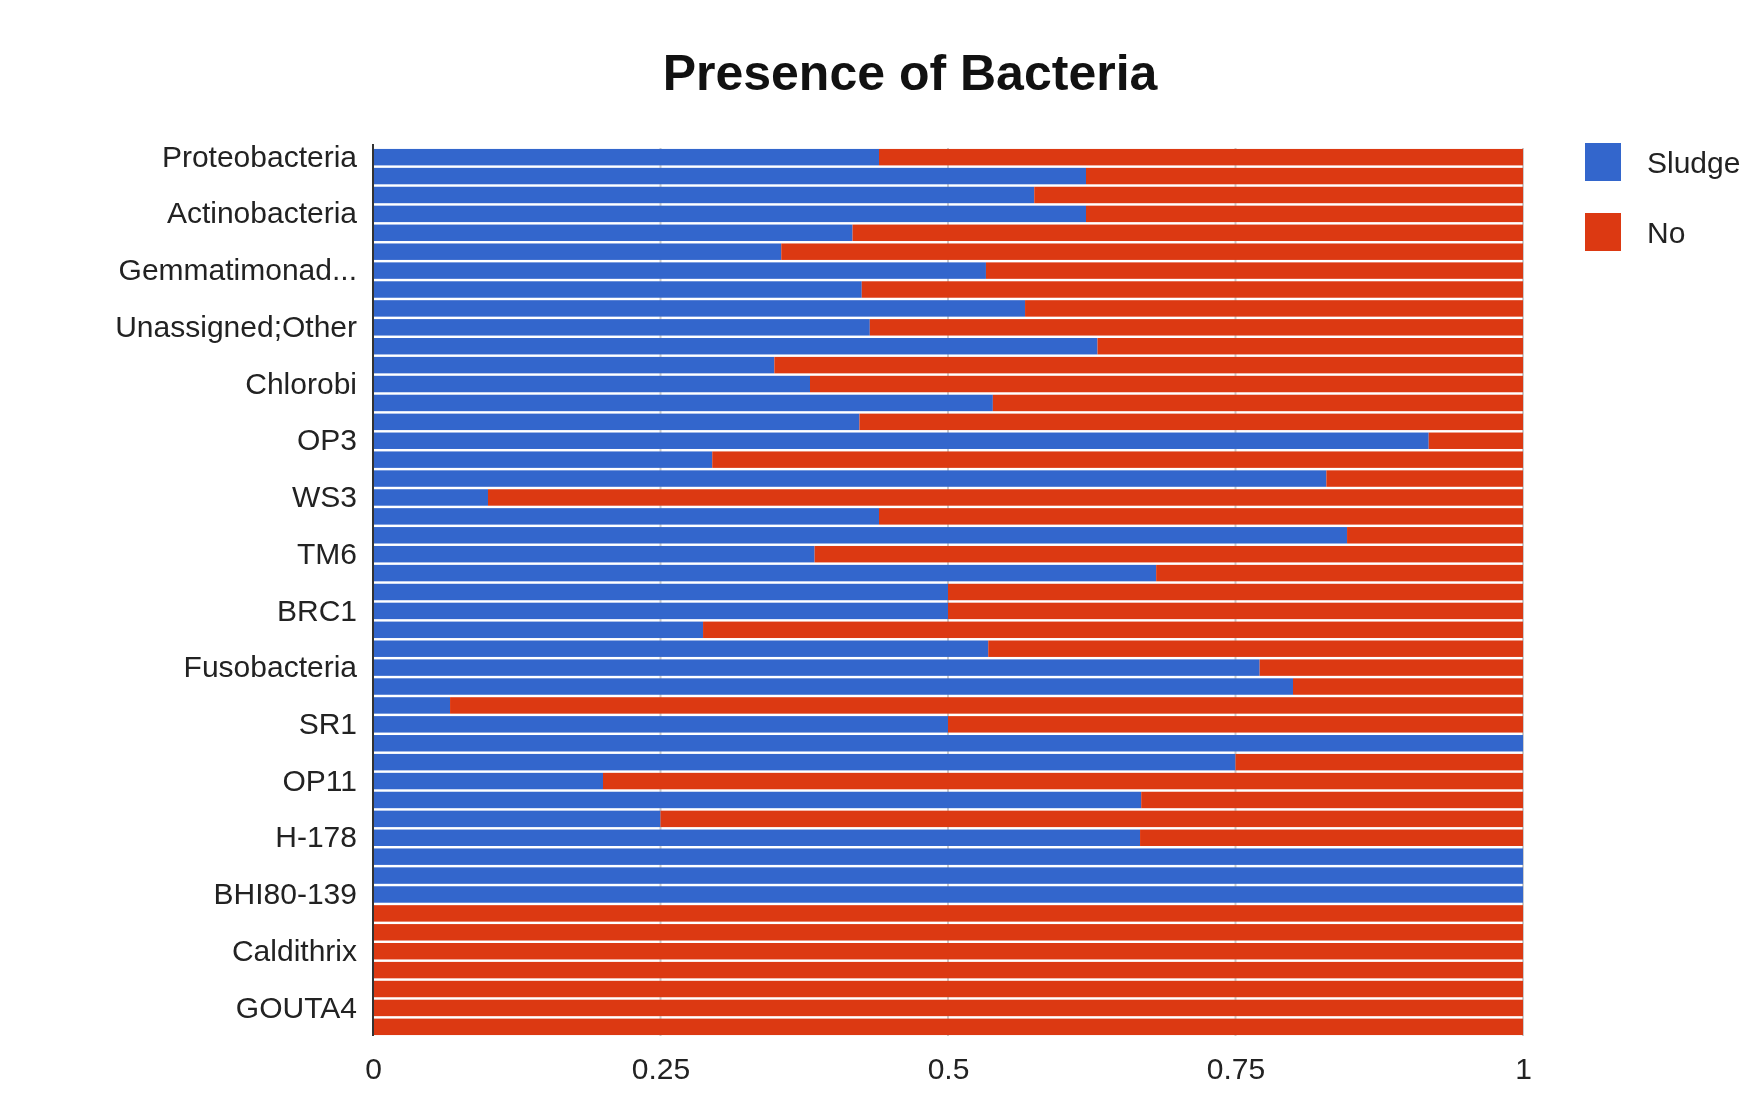 This screenshot has height=1101, width=1742. Describe the element at coordinates (373, 1069) in the screenshot. I see `x-tick-label: 0` at that location.